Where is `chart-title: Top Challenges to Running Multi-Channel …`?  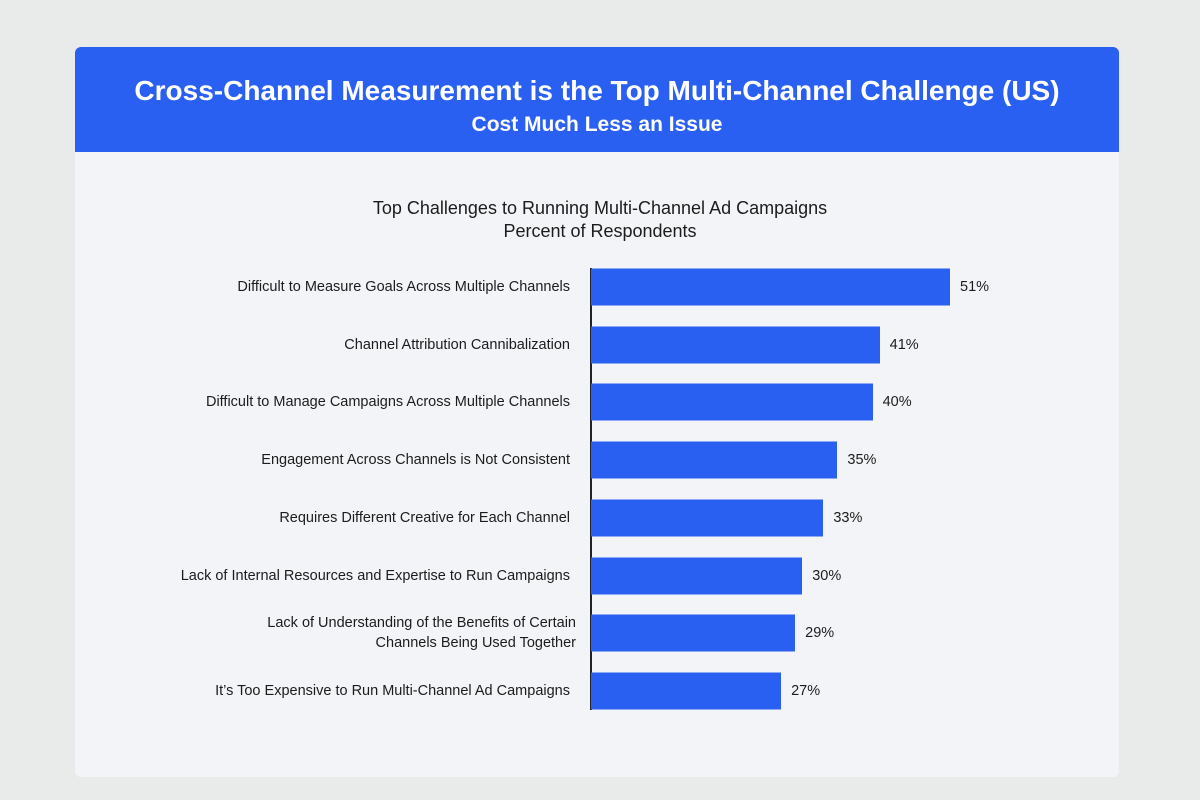 chart-title: Top Challenges to Running Multi-Channel … is located at coordinates (600, 208).